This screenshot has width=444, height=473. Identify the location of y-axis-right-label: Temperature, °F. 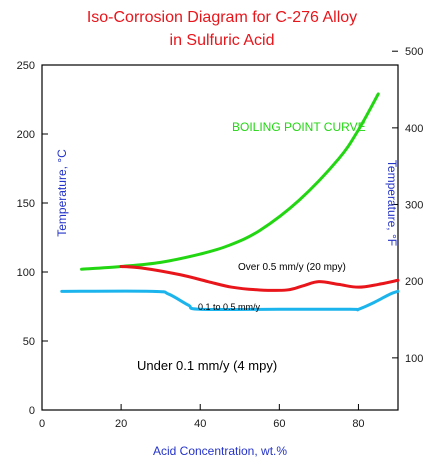
(392, 203).